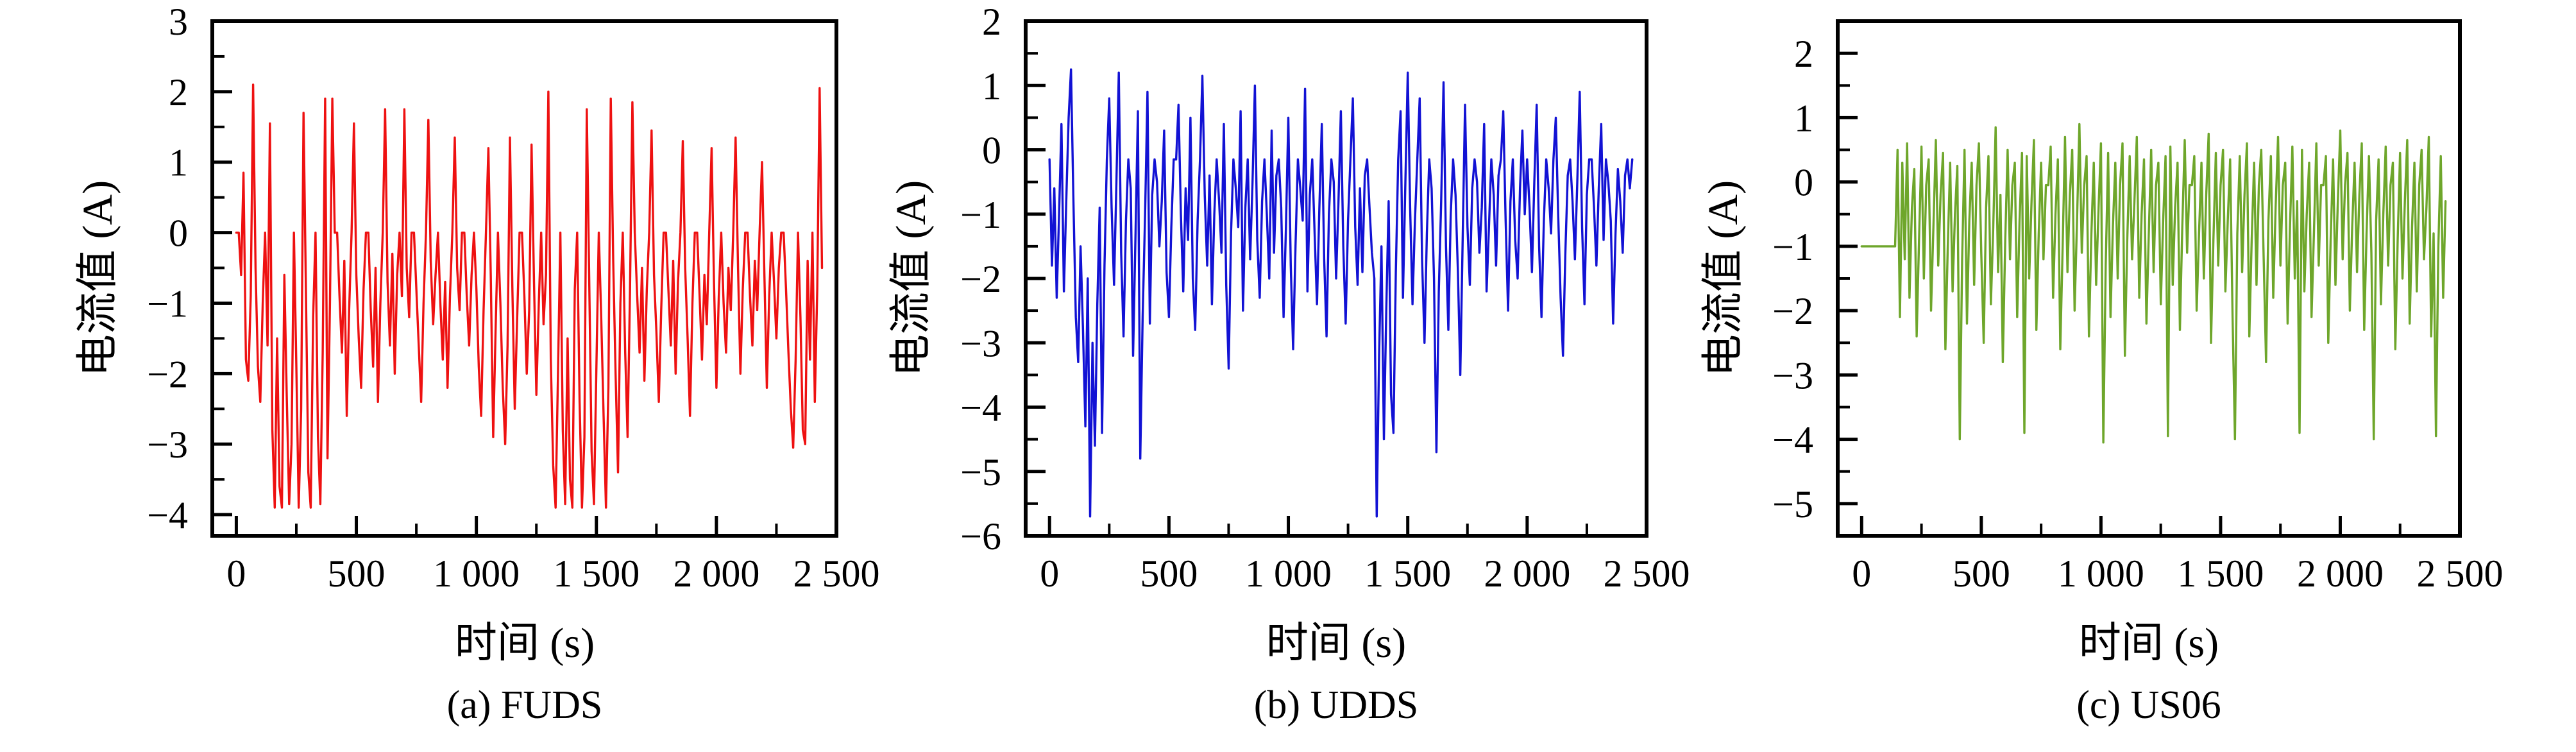 The image size is (2576, 752). What do you see at coordinates (524, 705) in the screenshot?
I see `caption-fuds: (a) FUDS` at bounding box center [524, 705].